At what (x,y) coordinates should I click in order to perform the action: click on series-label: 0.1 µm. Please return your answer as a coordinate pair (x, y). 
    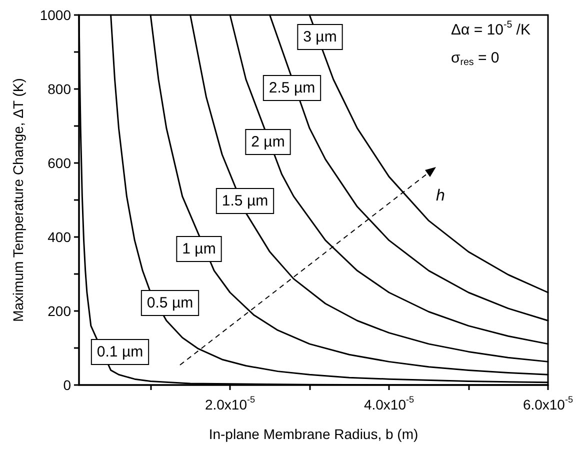
    Looking at the image, I should click on (120, 352).